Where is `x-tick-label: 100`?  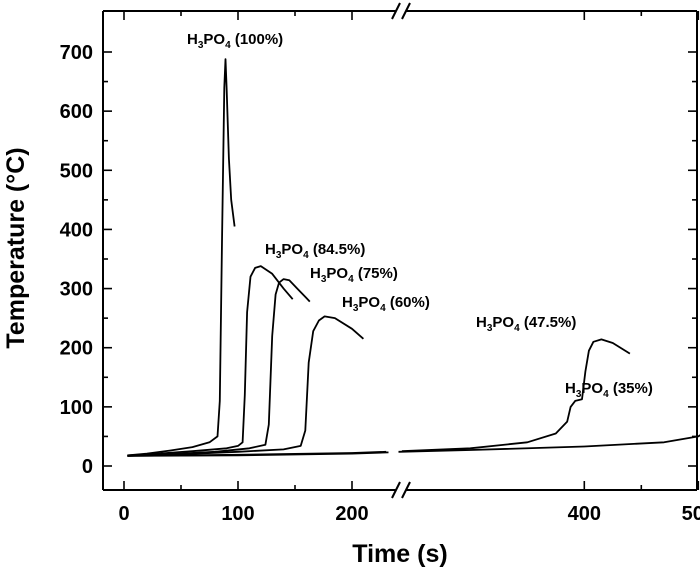
x-tick-label: 100 is located at coordinates (237, 514).